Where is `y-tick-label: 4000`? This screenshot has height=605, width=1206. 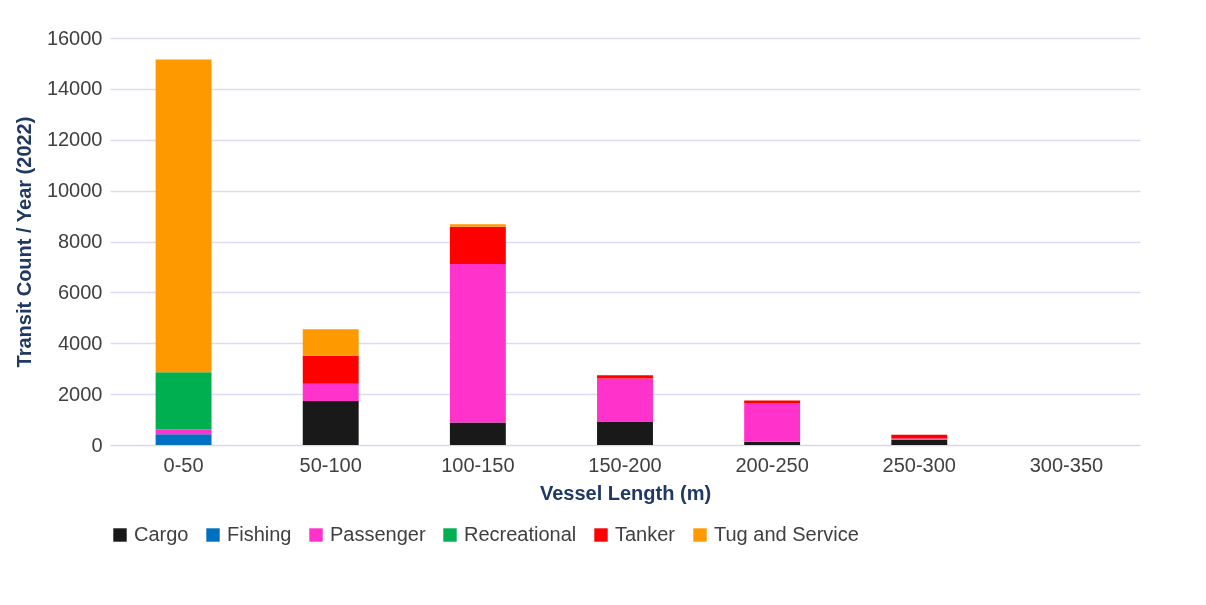 y-tick-label: 4000 is located at coordinates (80, 342).